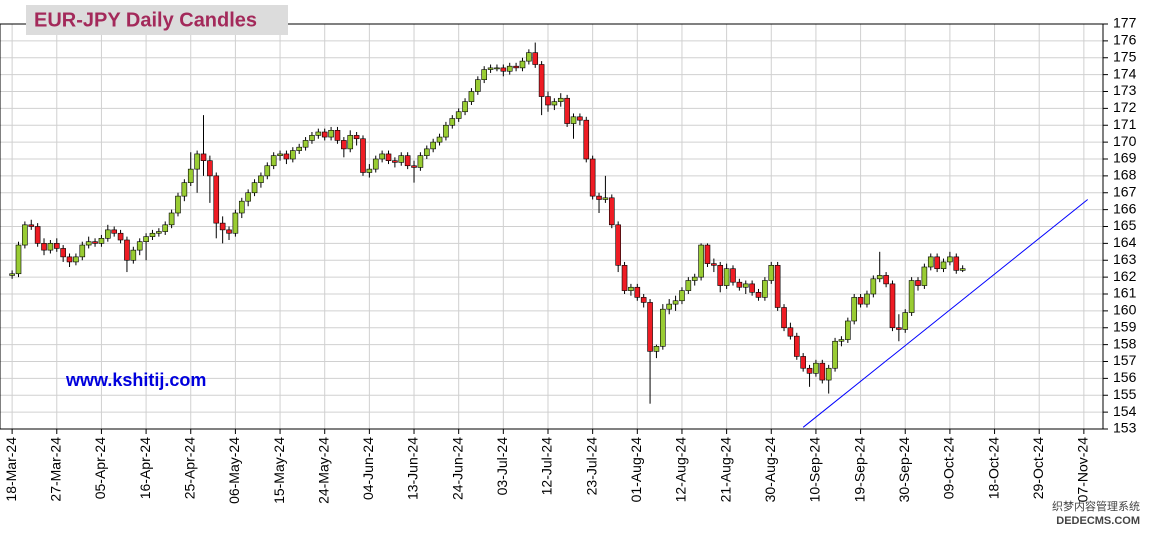  I want to click on x-tick-label: 23-Jul-24, so click(591, 466).